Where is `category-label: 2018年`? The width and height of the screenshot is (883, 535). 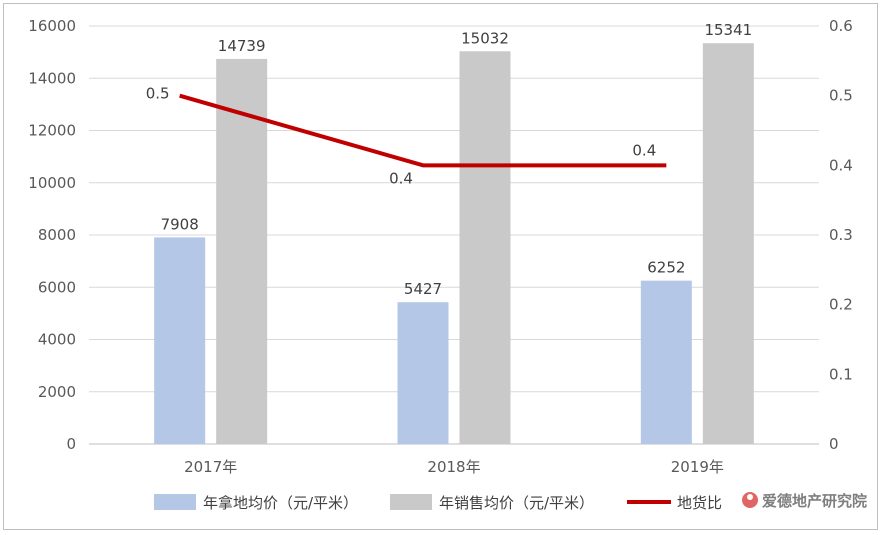
category-label: 2018年 is located at coordinates (453, 467).